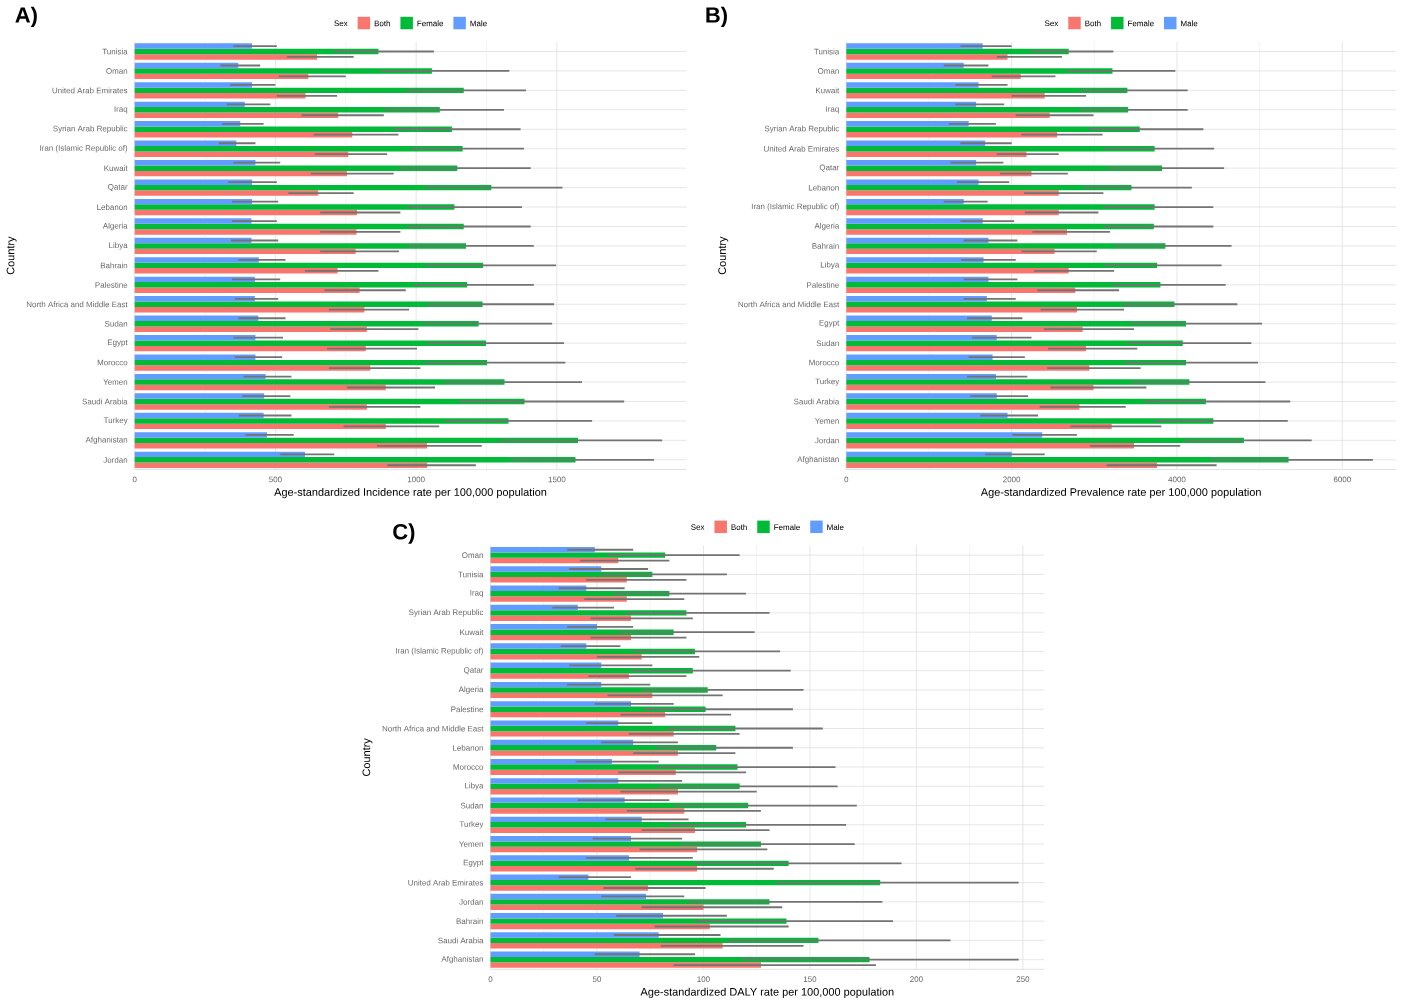  Describe the element at coordinates (404, 533) in the screenshot. I see `chart-title: C)` at that location.